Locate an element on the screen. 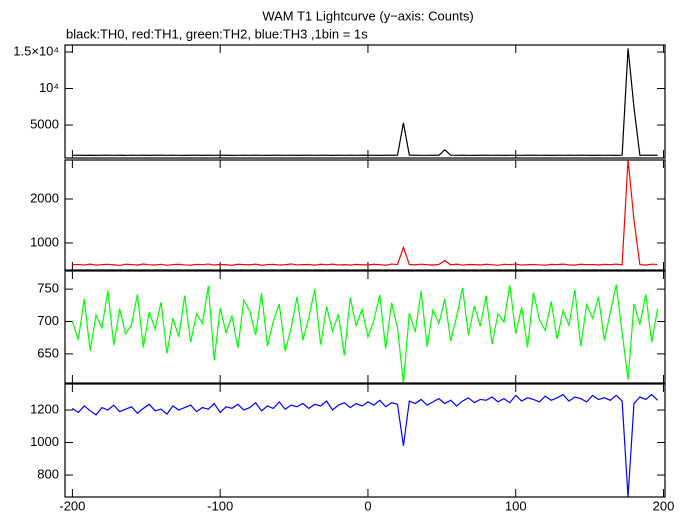  y-tick-label: 1.5×10⁴ is located at coordinates (36, 50).